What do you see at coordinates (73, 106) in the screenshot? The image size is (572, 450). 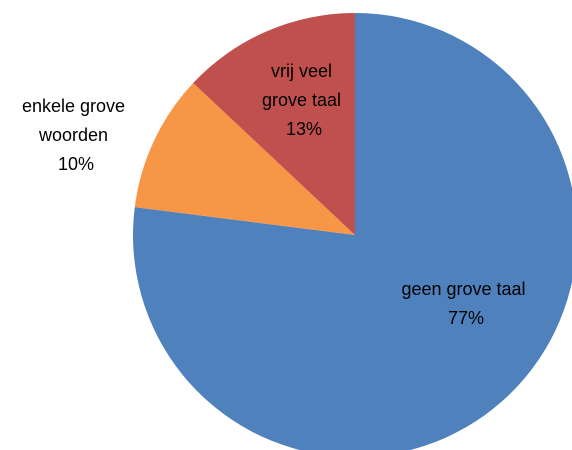 I see `slice-label-enkele-grove-woorden-line-1: enkele grove` at bounding box center [73, 106].